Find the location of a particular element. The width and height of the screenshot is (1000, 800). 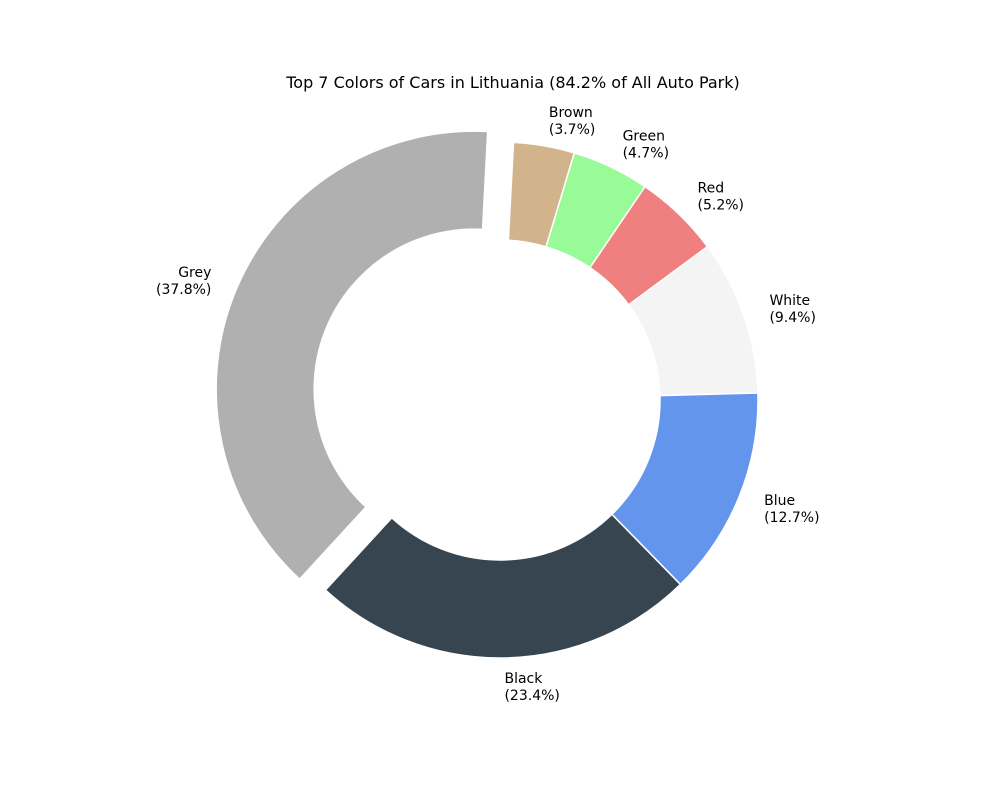

slice-label-brown: Brown (3.7%) is located at coordinates (572, 121).